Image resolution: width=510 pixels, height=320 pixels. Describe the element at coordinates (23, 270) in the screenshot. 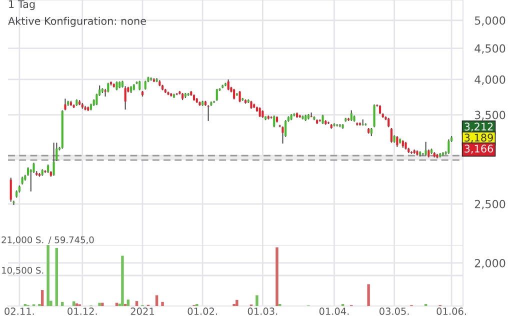

I see `y-tick-label: 10,500 S.` at that location.